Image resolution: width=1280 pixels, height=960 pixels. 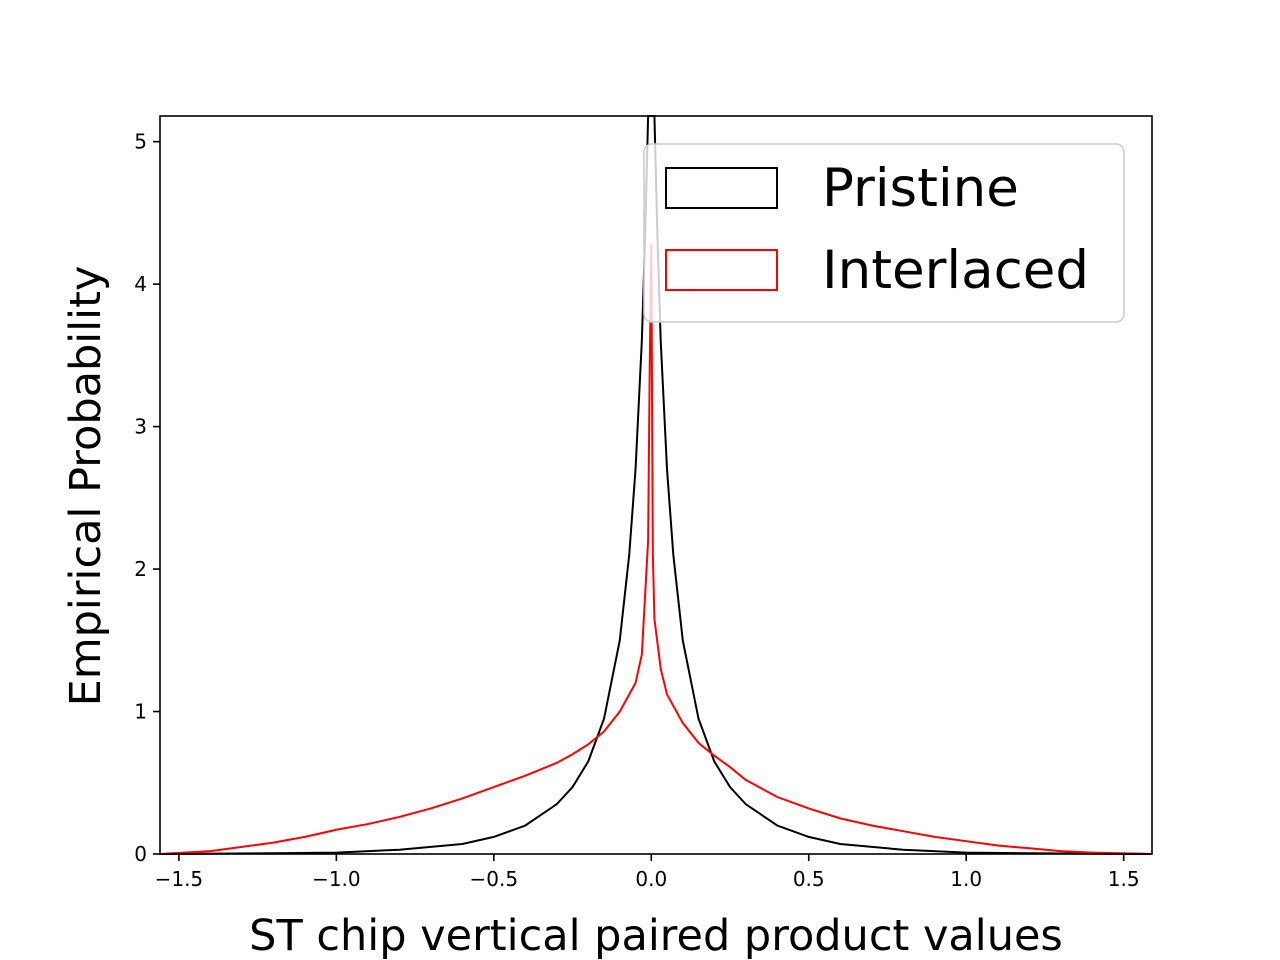 What do you see at coordinates (147, 498) in the screenshot?
I see `y-axis-ticks: 0 1 2 3 4 5` at bounding box center [147, 498].